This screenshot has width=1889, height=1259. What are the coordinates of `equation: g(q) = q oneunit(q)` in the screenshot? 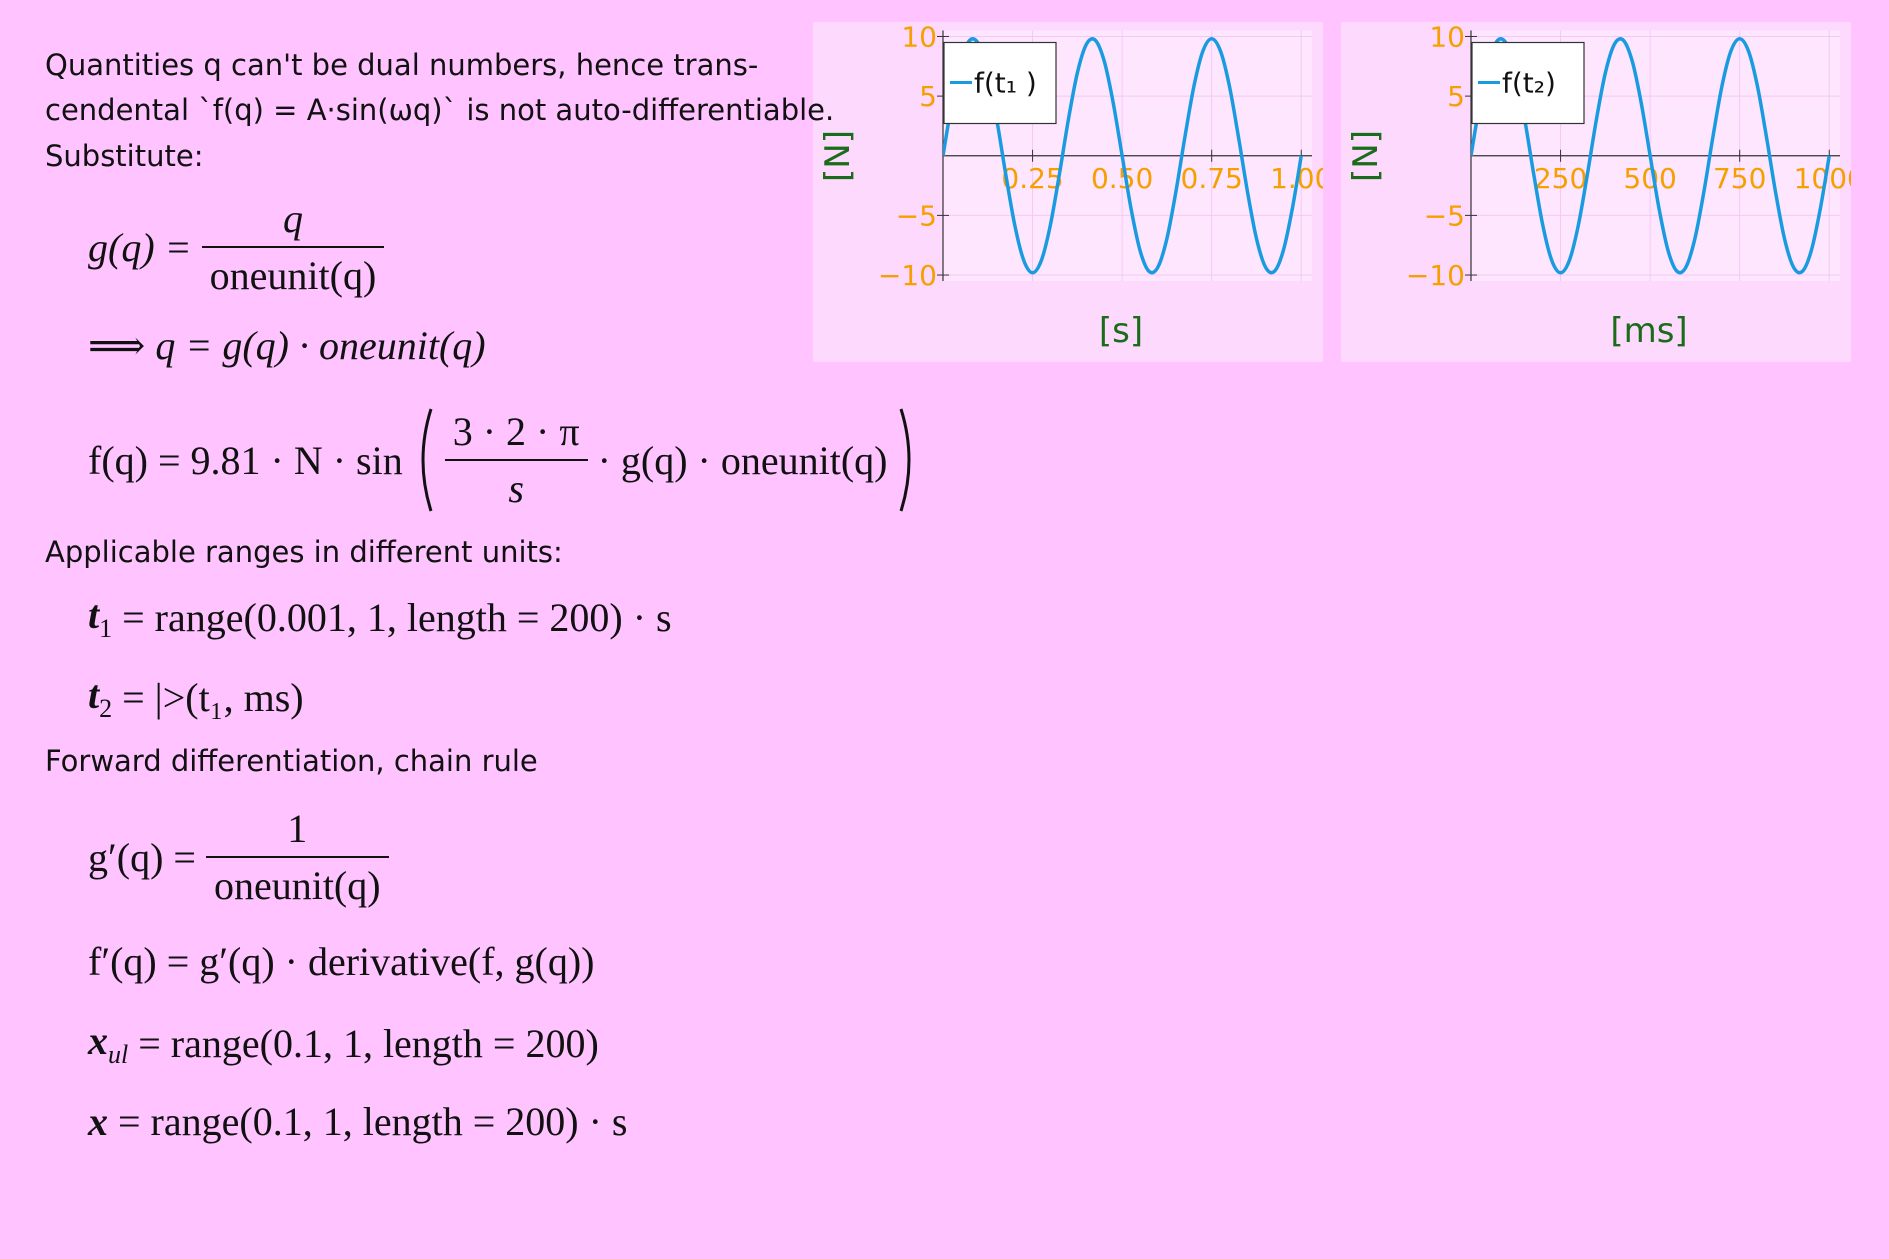 It's located at (236, 247).